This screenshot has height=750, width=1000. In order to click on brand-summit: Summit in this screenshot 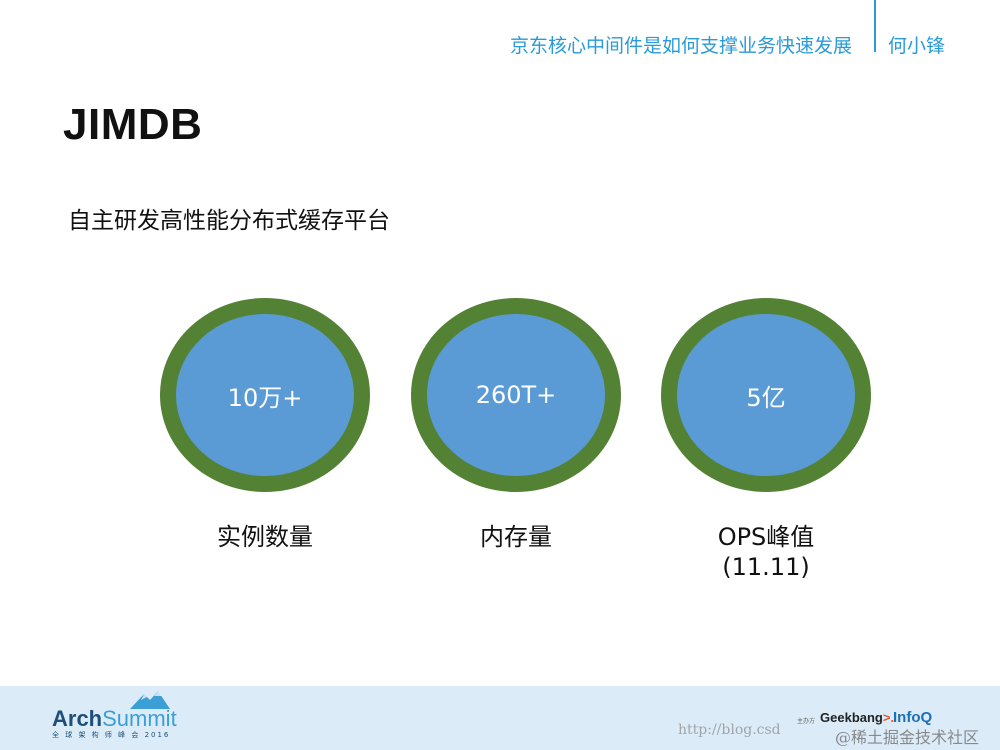, I will do `click(139, 718)`.